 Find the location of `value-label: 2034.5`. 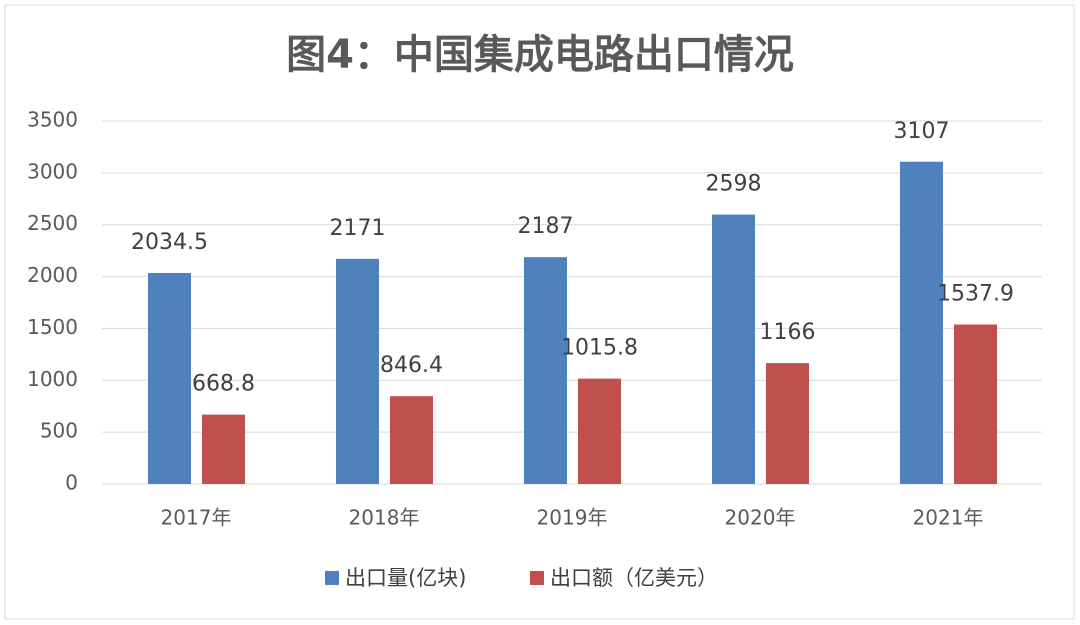

value-label: 2034.5 is located at coordinates (169, 242).